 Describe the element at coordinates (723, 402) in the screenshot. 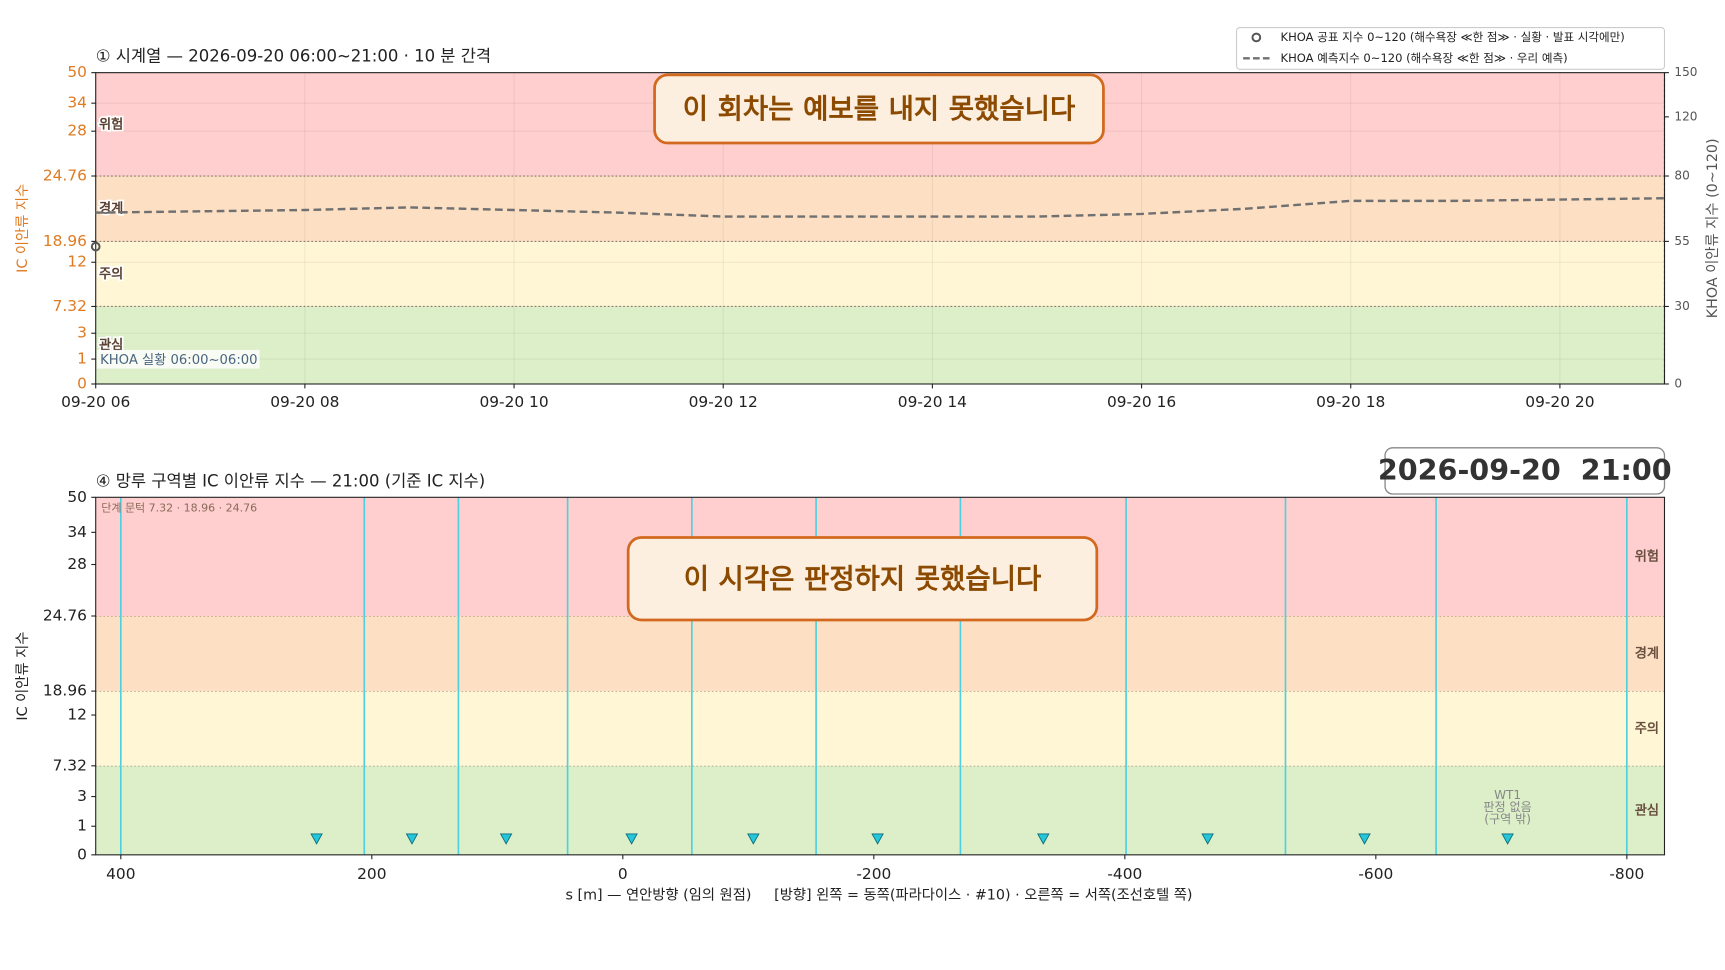

I see `x-tick-label: 09-20 12` at that location.